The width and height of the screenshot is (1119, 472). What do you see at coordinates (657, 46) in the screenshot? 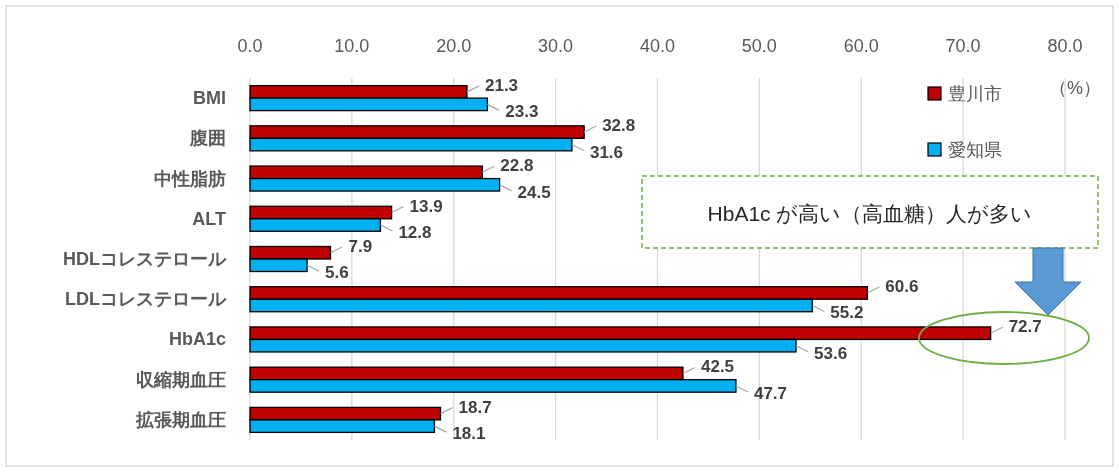
I see `x-tick-label: 40.0` at bounding box center [657, 46].